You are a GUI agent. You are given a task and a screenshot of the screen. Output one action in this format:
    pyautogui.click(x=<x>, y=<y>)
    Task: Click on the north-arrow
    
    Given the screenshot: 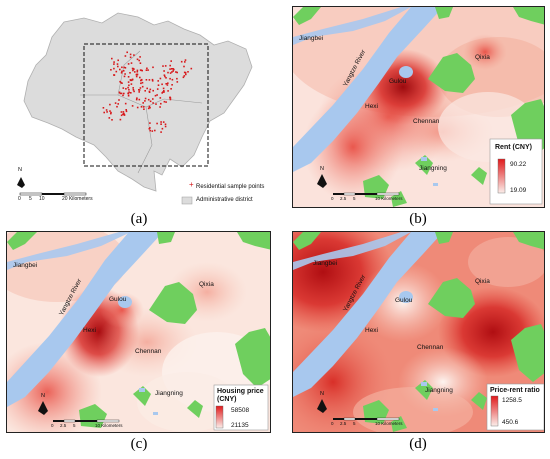 What is the action you would take?
    pyautogui.click(x=322, y=181)
    